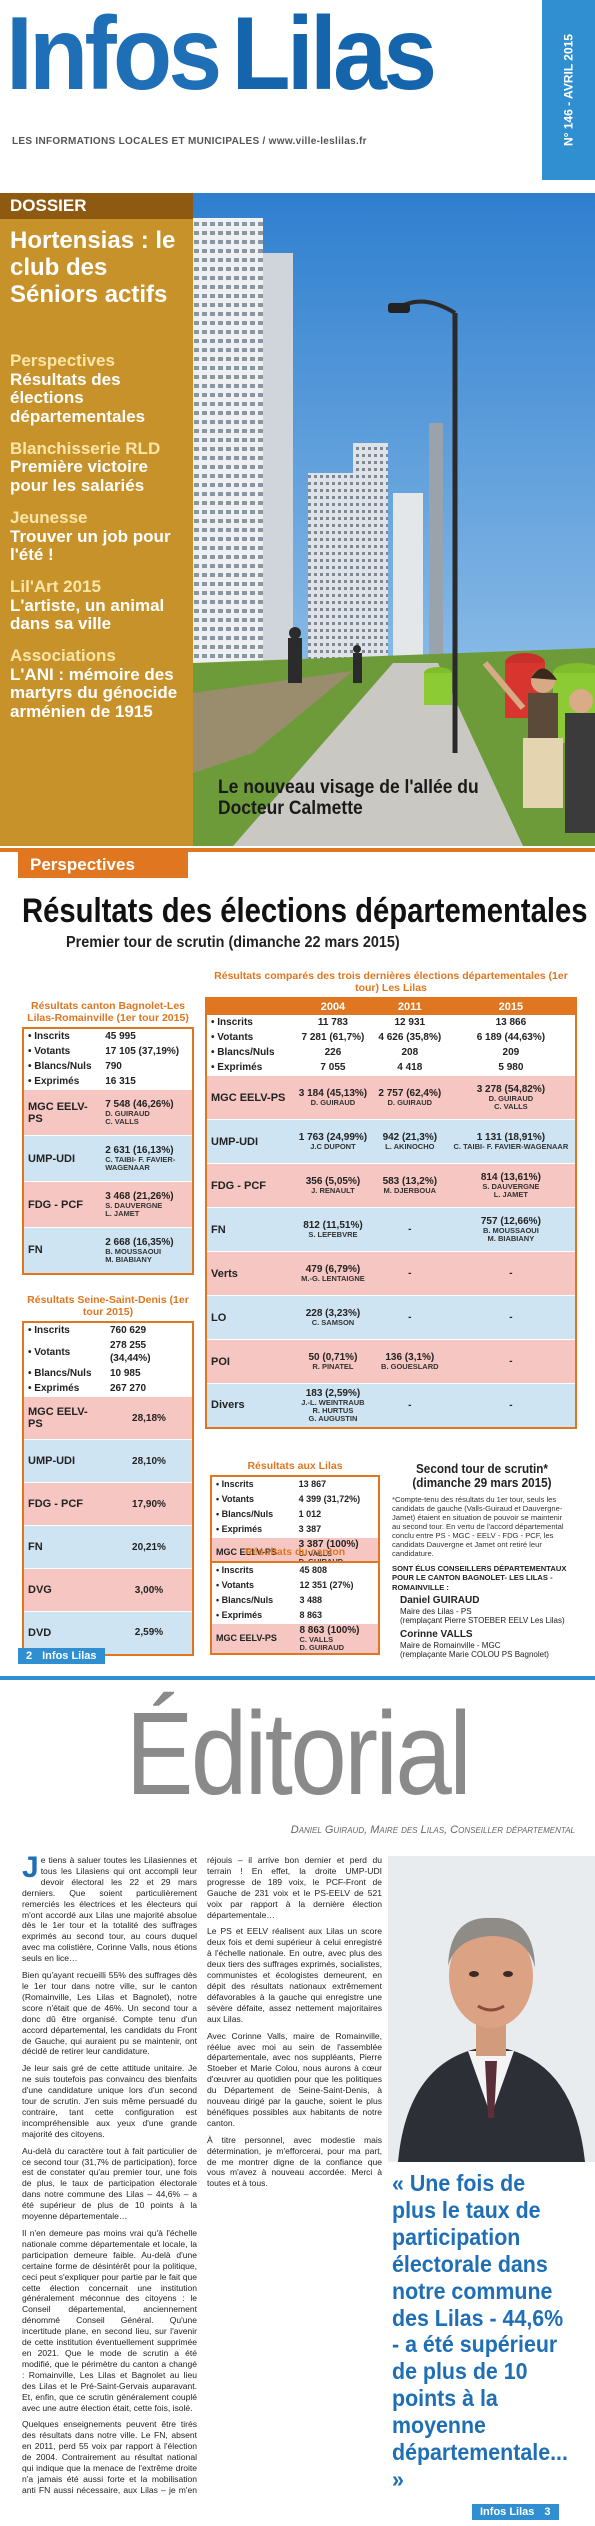 The width and height of the screenshot is (595, 2526). I want to click on party-result: 812 (11,51%) S. LEFEBVRE, so click(333, 1229).